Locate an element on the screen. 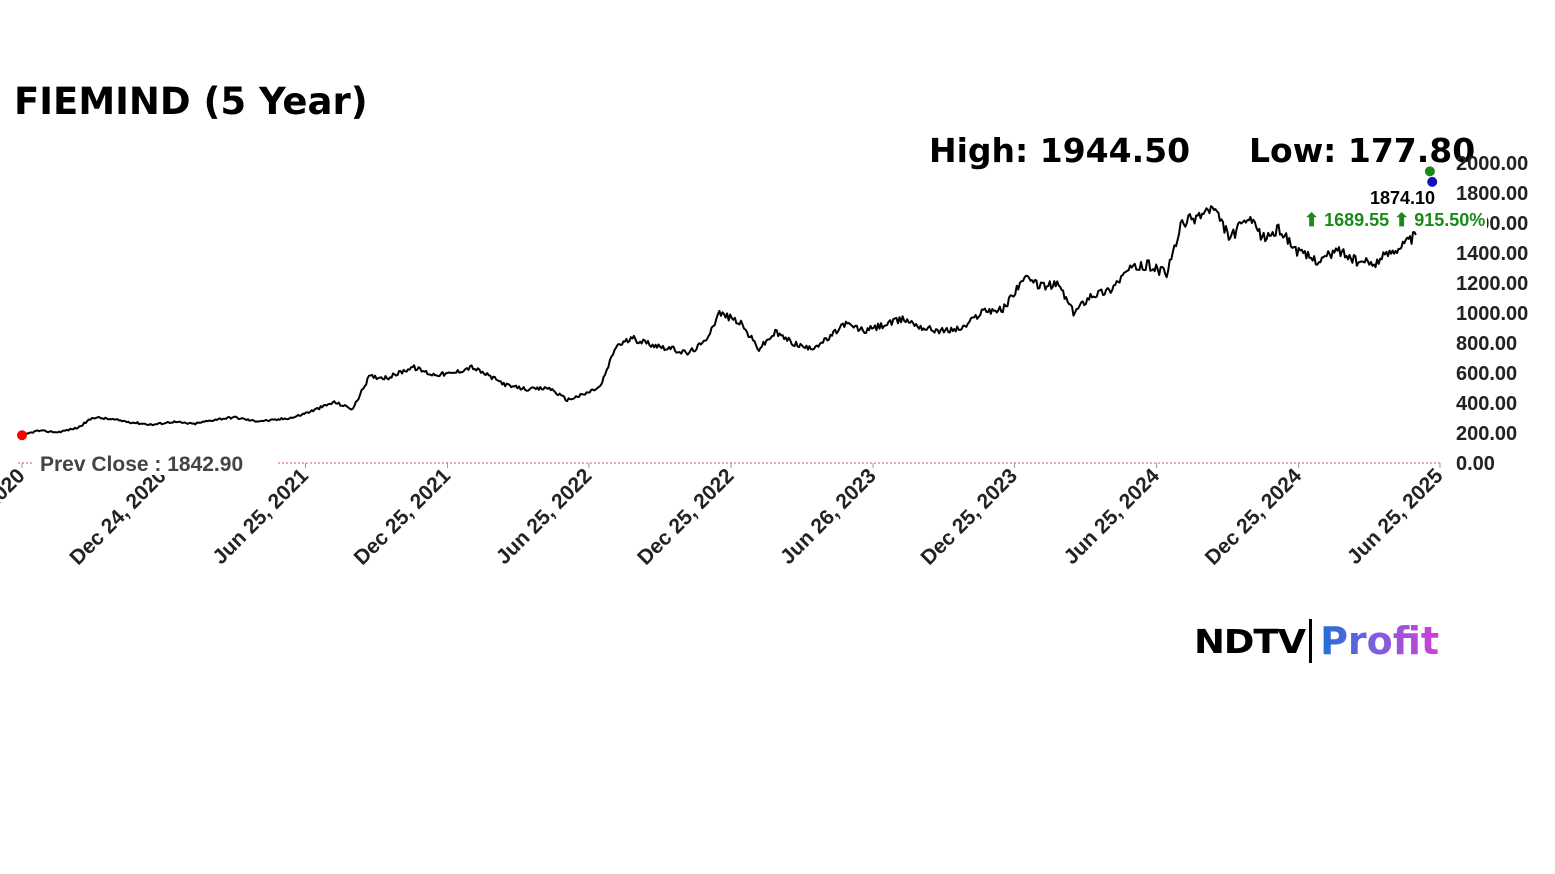 Image resolution: width=1555 pixels, height=874 pixels. y-tick-label: 1800.00 is located at coordinates (1492, 194).